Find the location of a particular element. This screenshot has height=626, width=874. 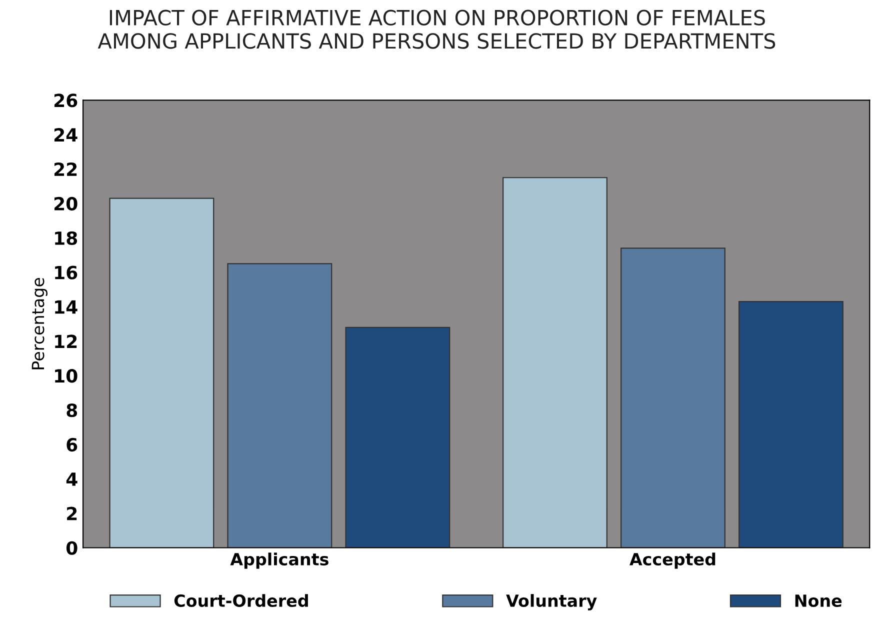

chart-title: IMPACT OF AFFIRMATIVE ACTION ON PROPORTION OF FEMALES AMONG APPLICANTS AND PERSONS SELECTED BY DEPARTMENTS is located at coordinates (437, 29).